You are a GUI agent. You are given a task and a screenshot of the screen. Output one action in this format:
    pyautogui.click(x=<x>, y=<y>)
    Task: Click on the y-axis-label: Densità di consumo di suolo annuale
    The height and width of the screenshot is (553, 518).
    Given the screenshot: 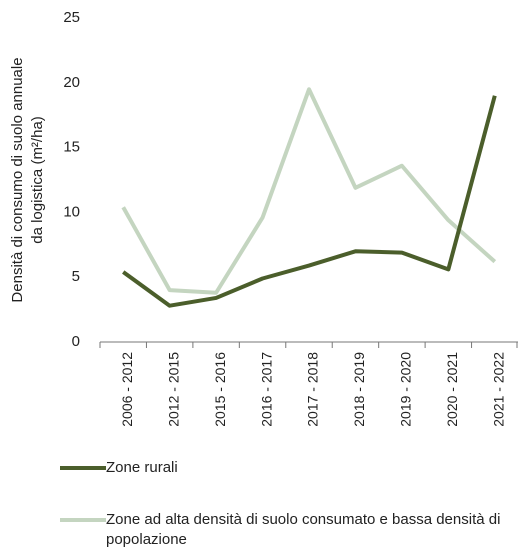 What is the action you would take?
    pyautogui.click(x=17, y=179)
    